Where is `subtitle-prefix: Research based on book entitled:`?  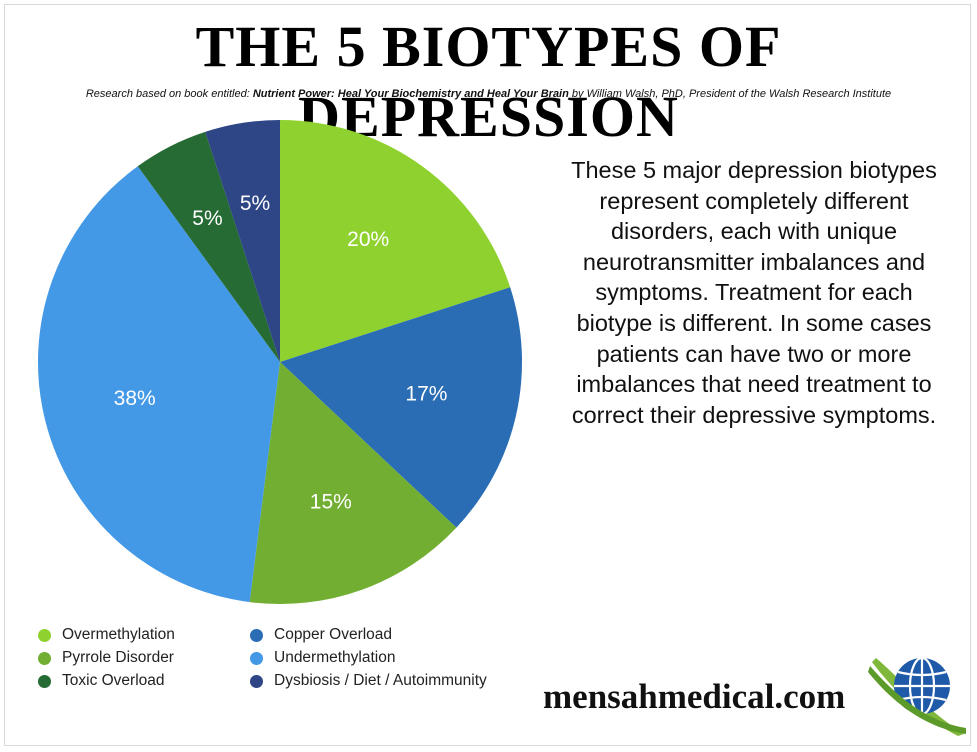
subtitle-prefix: Research based on book entitled: is located at coordinates (169, 94).